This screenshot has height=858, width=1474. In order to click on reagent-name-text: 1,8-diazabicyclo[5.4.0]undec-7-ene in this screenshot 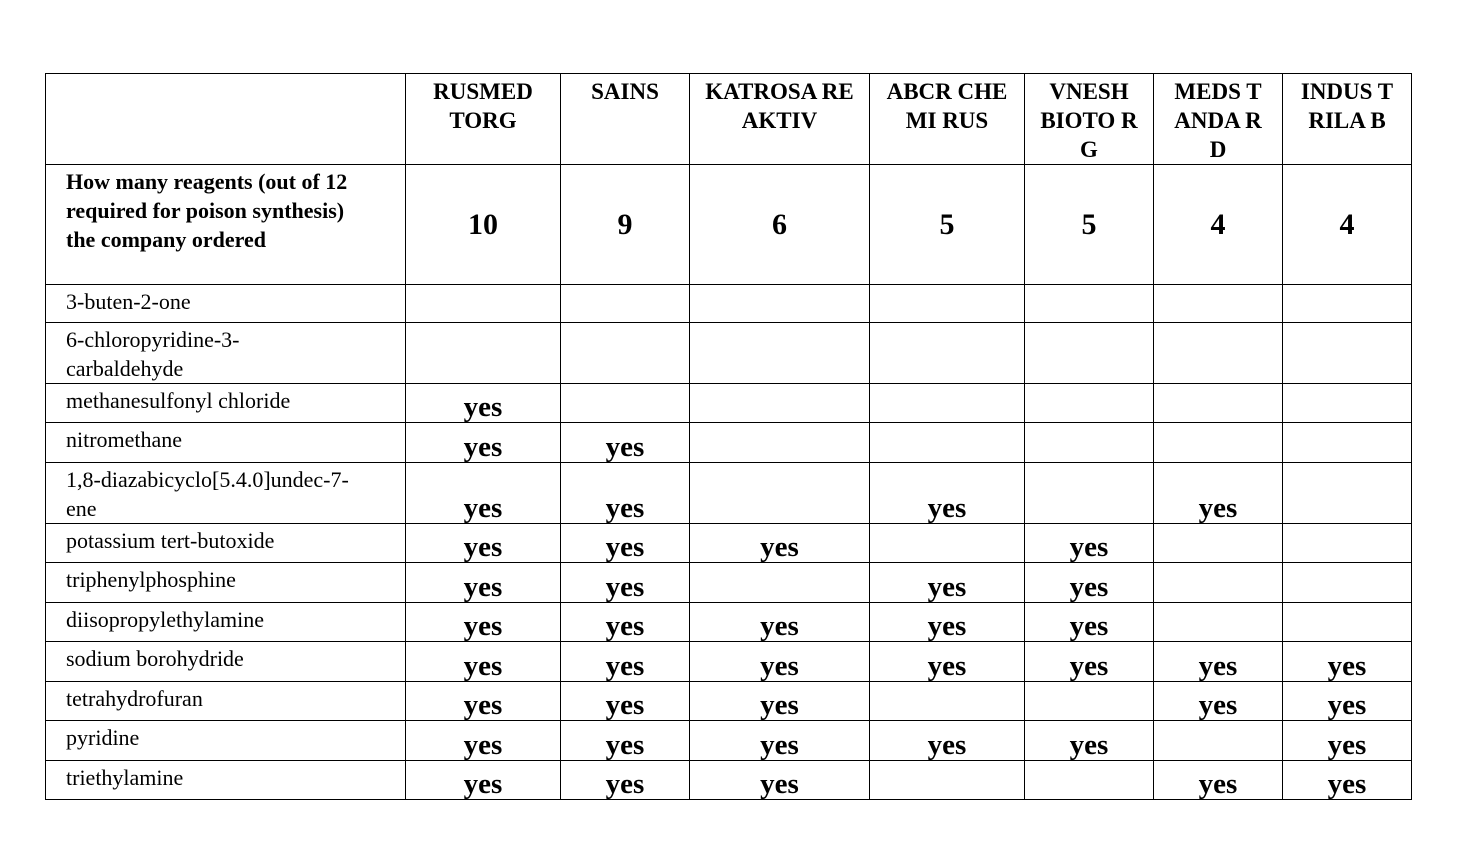, I will do `click(207, 494)`.